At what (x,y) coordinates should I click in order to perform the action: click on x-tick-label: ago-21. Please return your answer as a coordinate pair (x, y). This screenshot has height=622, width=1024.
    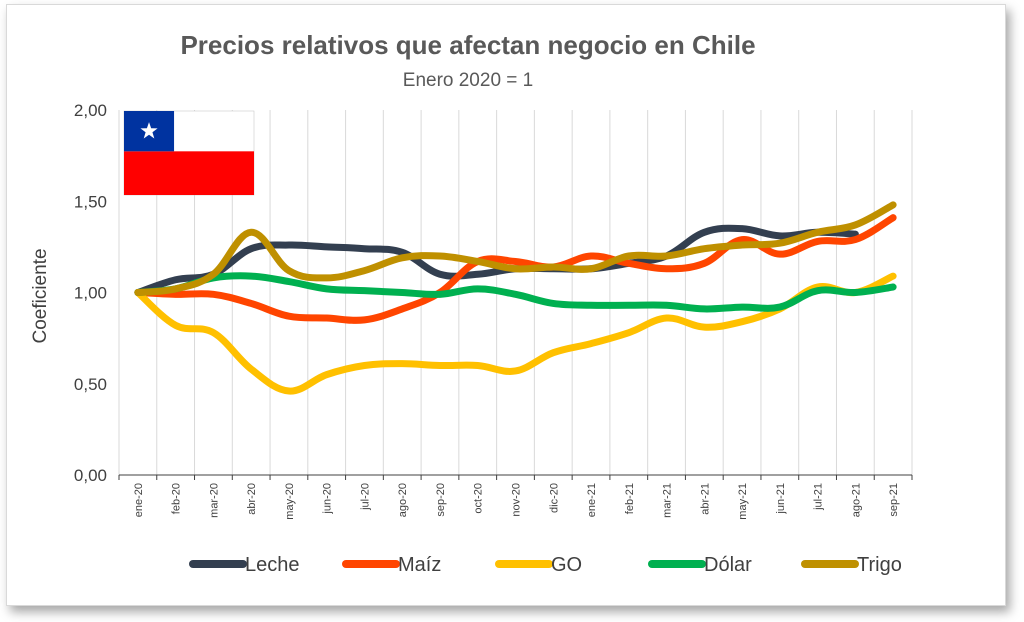
    Looking at the image, I should click on (856, 500).